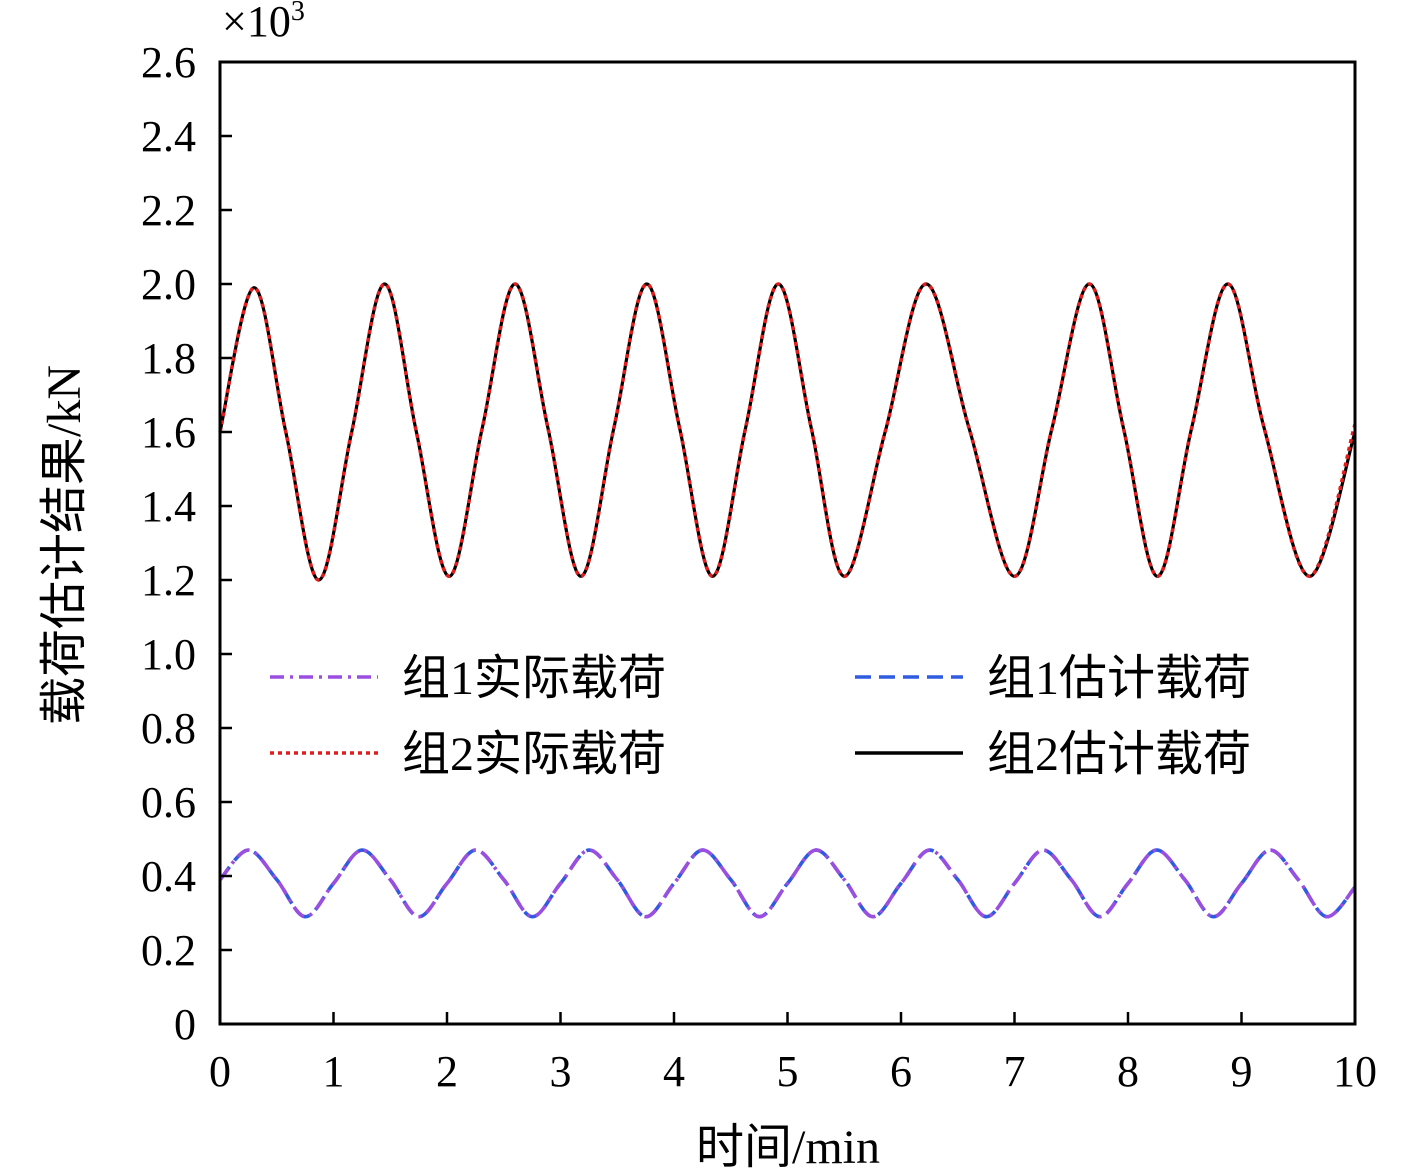 Image resolution: width=1417 pixels, height=1174 pixels. Describe the element at coordinates (185, 1024) in the screenshot. I see `y-tick-label: 0` at that location.